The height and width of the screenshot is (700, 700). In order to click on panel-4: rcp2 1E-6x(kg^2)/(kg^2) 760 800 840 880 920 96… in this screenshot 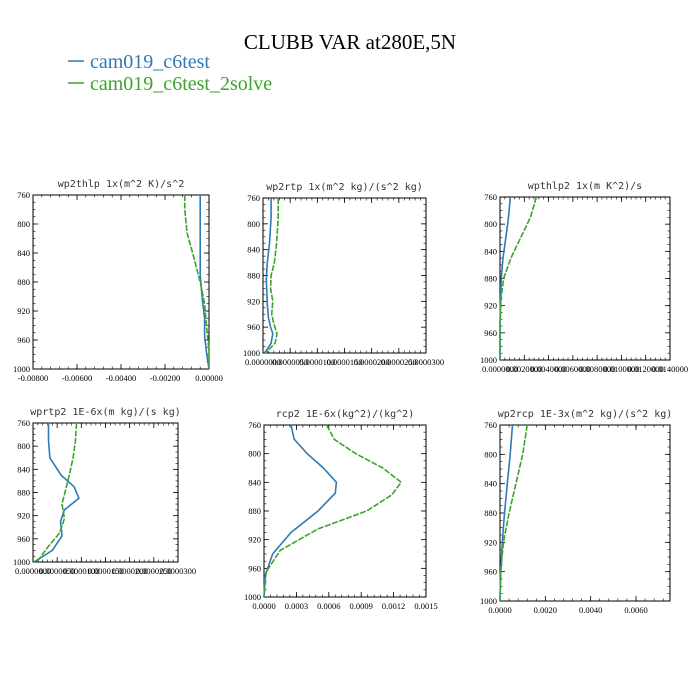, I will do `click(341, 510)`.